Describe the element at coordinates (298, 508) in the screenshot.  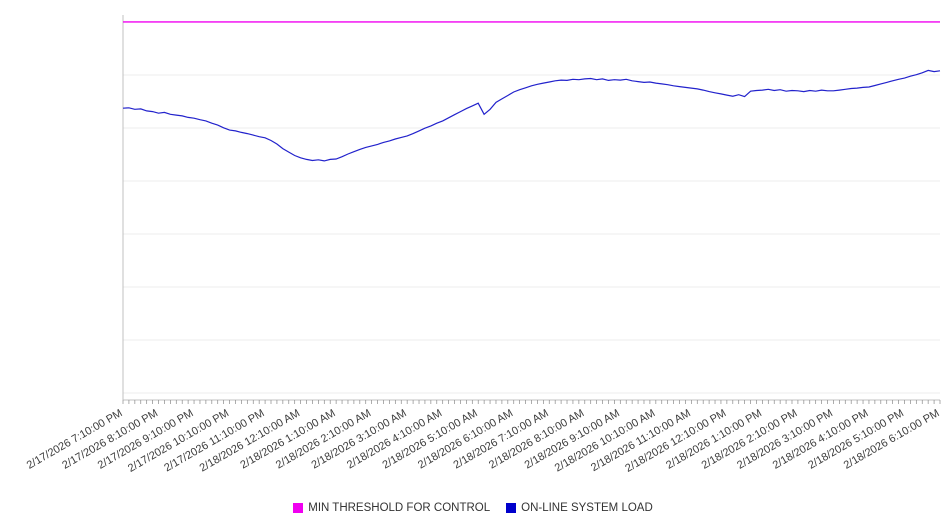
I see `threshold-swatch-icon` at that location.